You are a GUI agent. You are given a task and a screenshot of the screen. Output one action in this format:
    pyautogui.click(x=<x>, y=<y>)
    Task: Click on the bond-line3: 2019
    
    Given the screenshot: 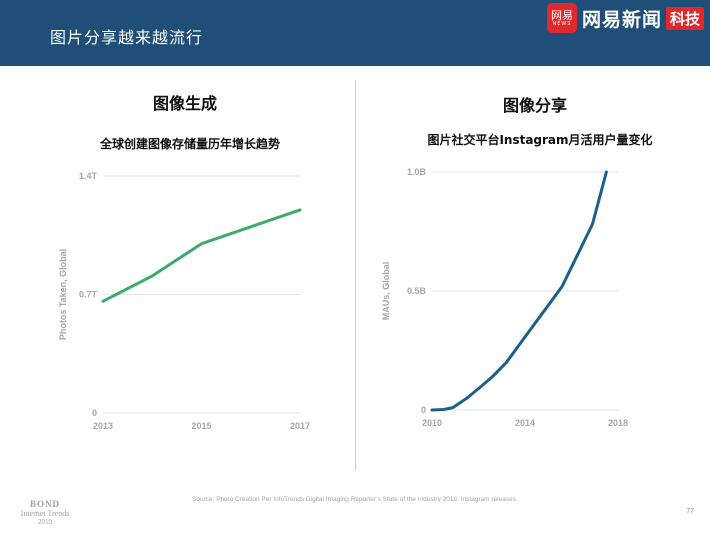 What is the action you would take?
    pyautogui.click(x=45, y=521)
    